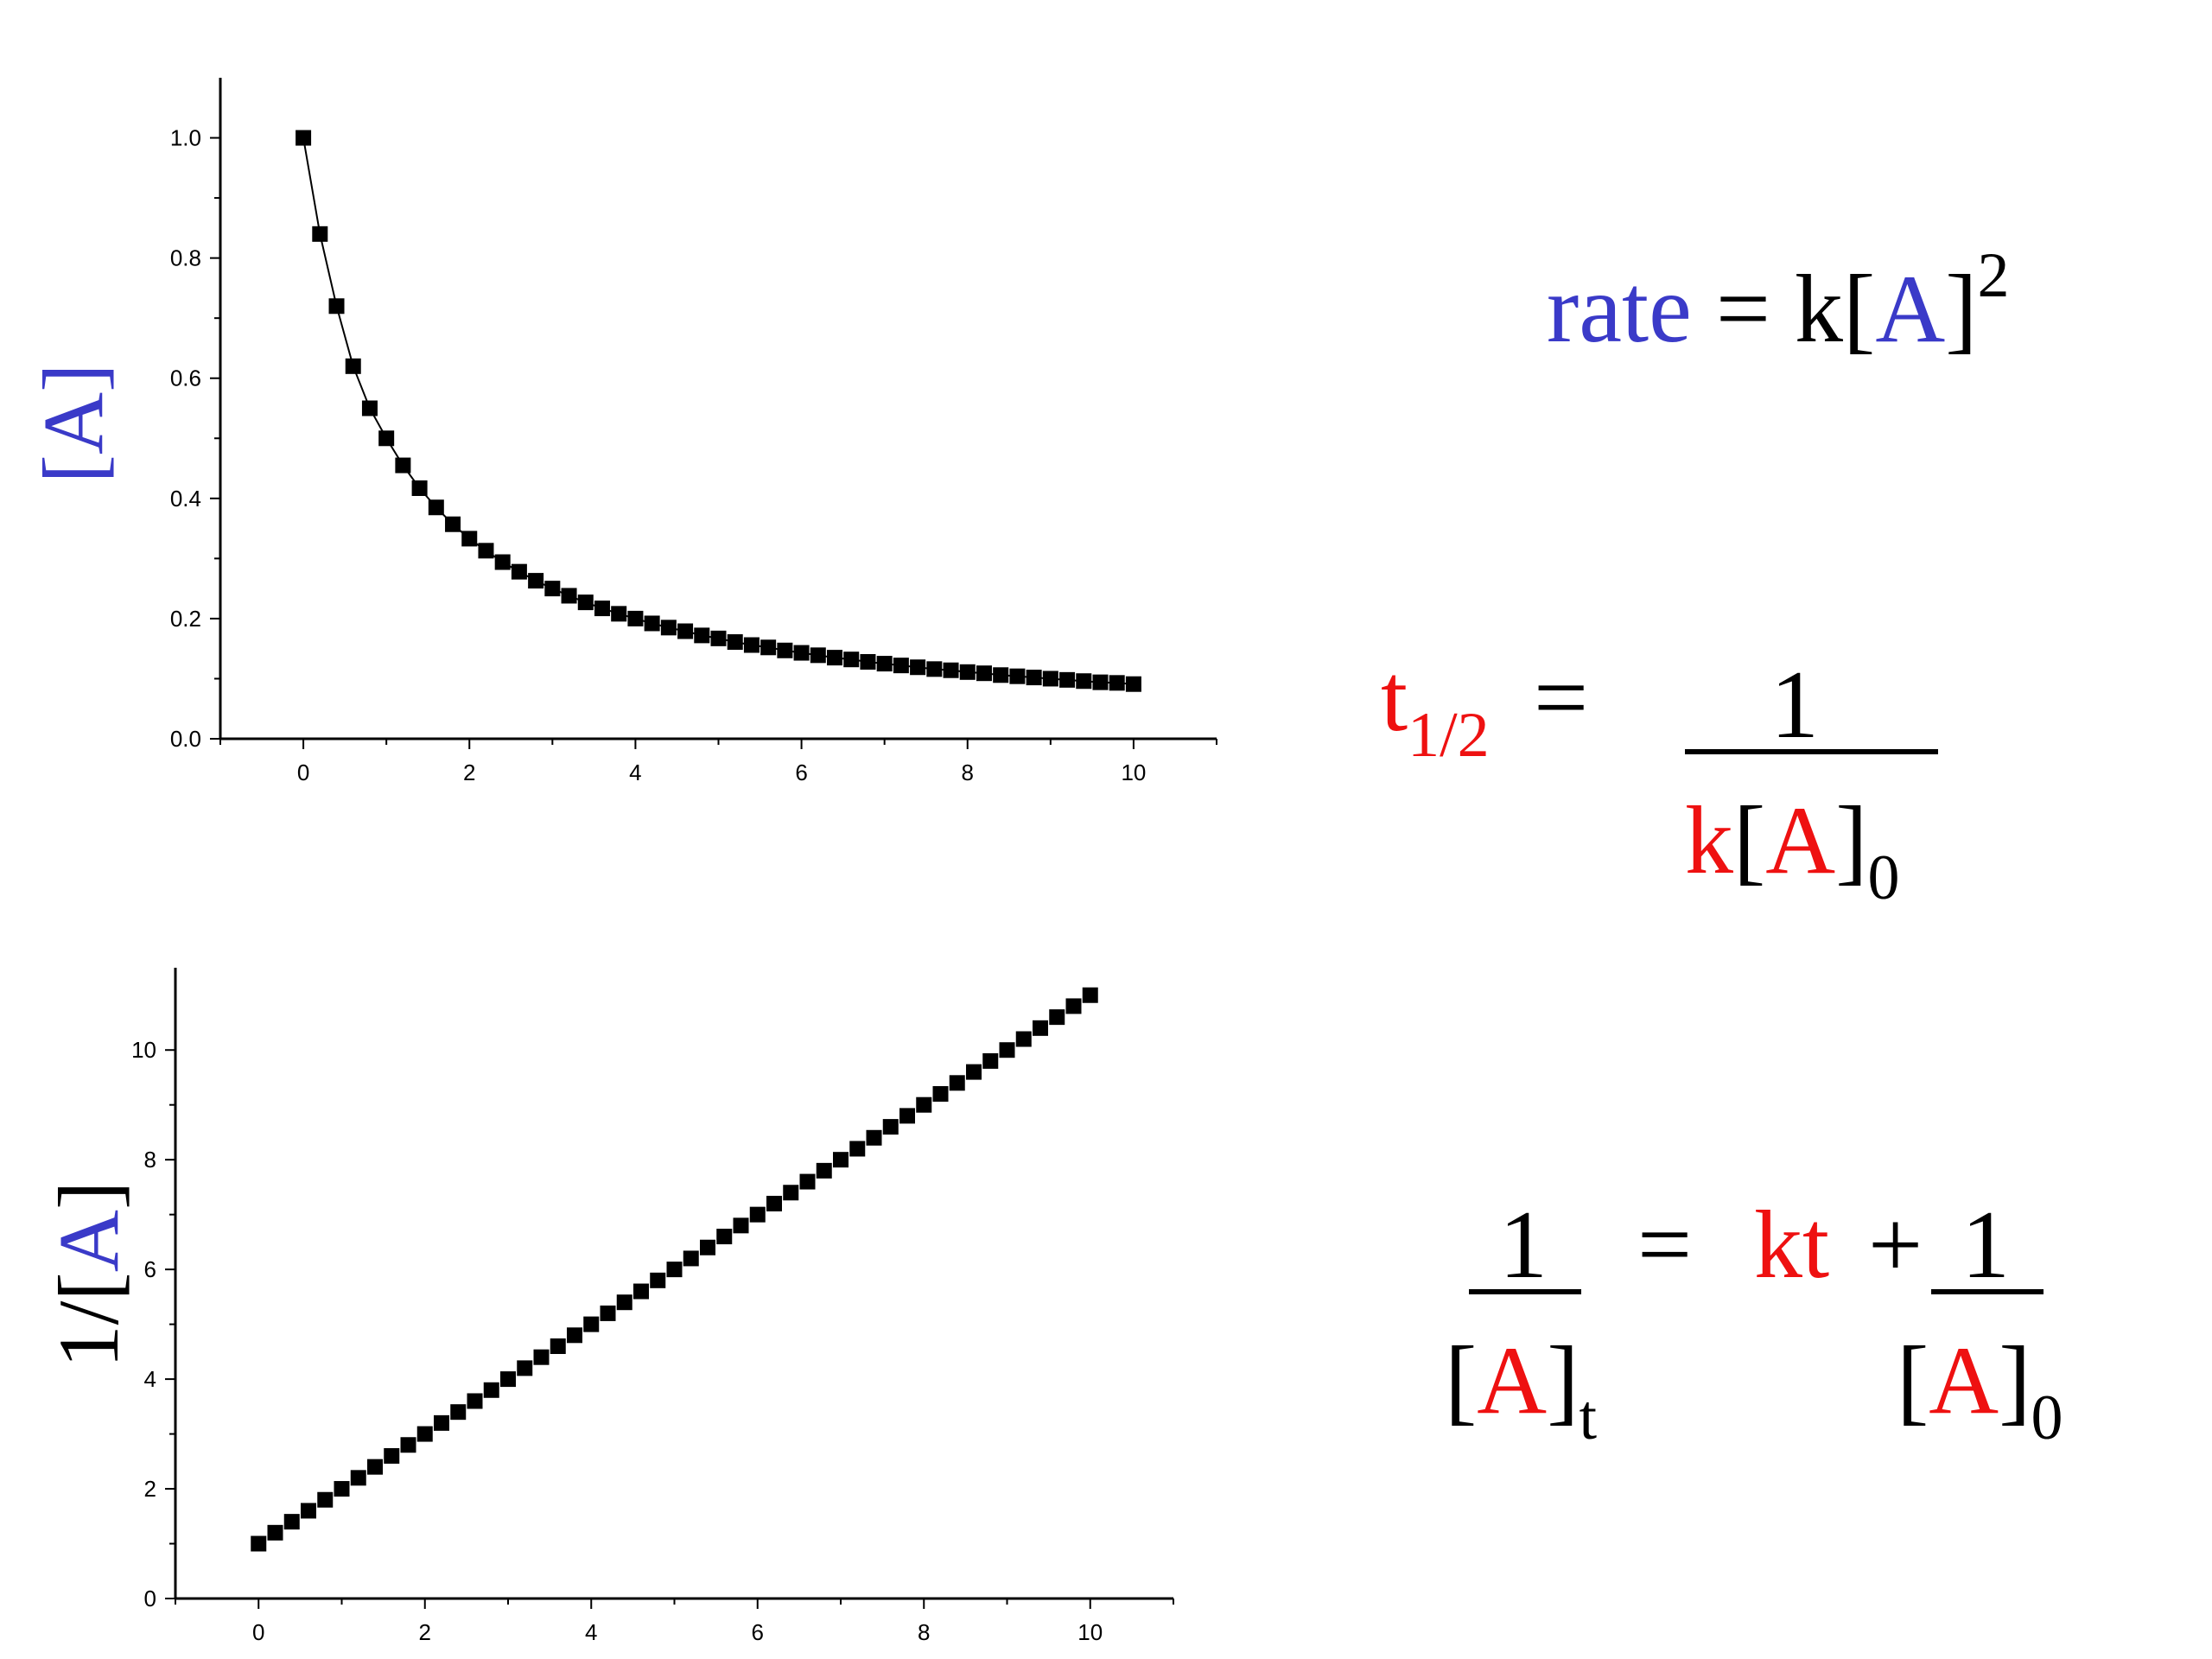  Describe the element at coordinates (1449, 735) in the screenshot. I see `half-life-subscript: 1/2` at that location.